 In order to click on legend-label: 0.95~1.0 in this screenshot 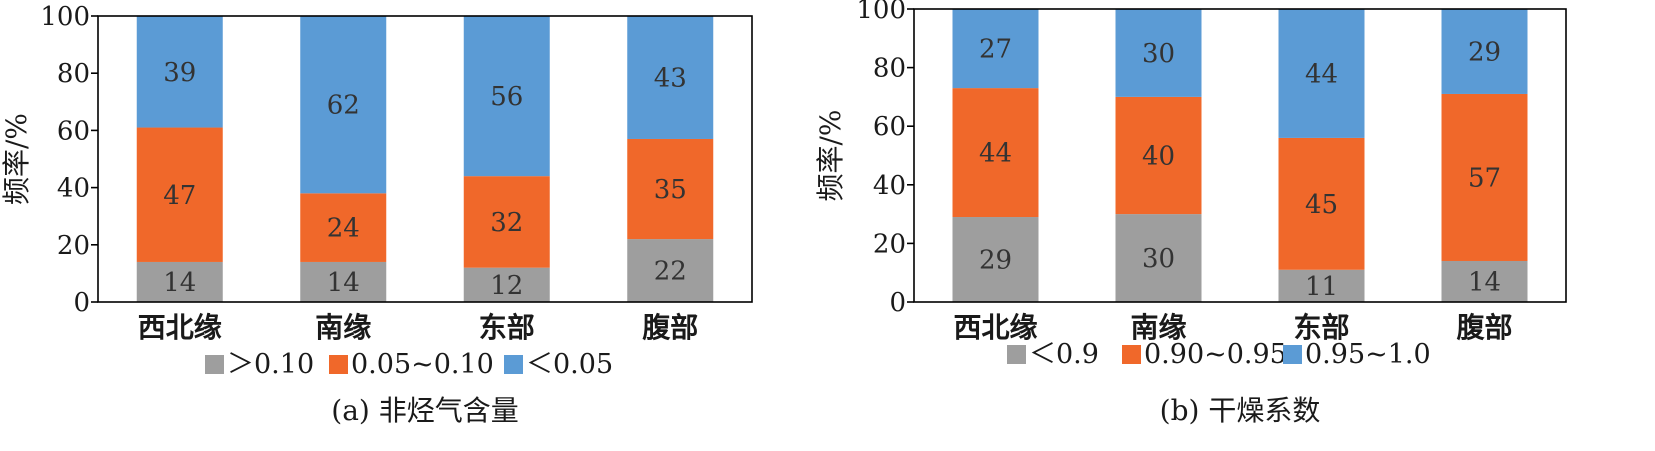, I will do `click(1368, 354)`.